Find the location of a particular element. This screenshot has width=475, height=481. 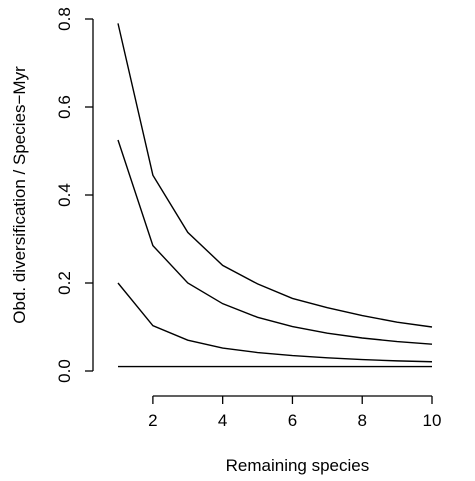

x-tick-label: 8 is located at coordinates (361, 420).